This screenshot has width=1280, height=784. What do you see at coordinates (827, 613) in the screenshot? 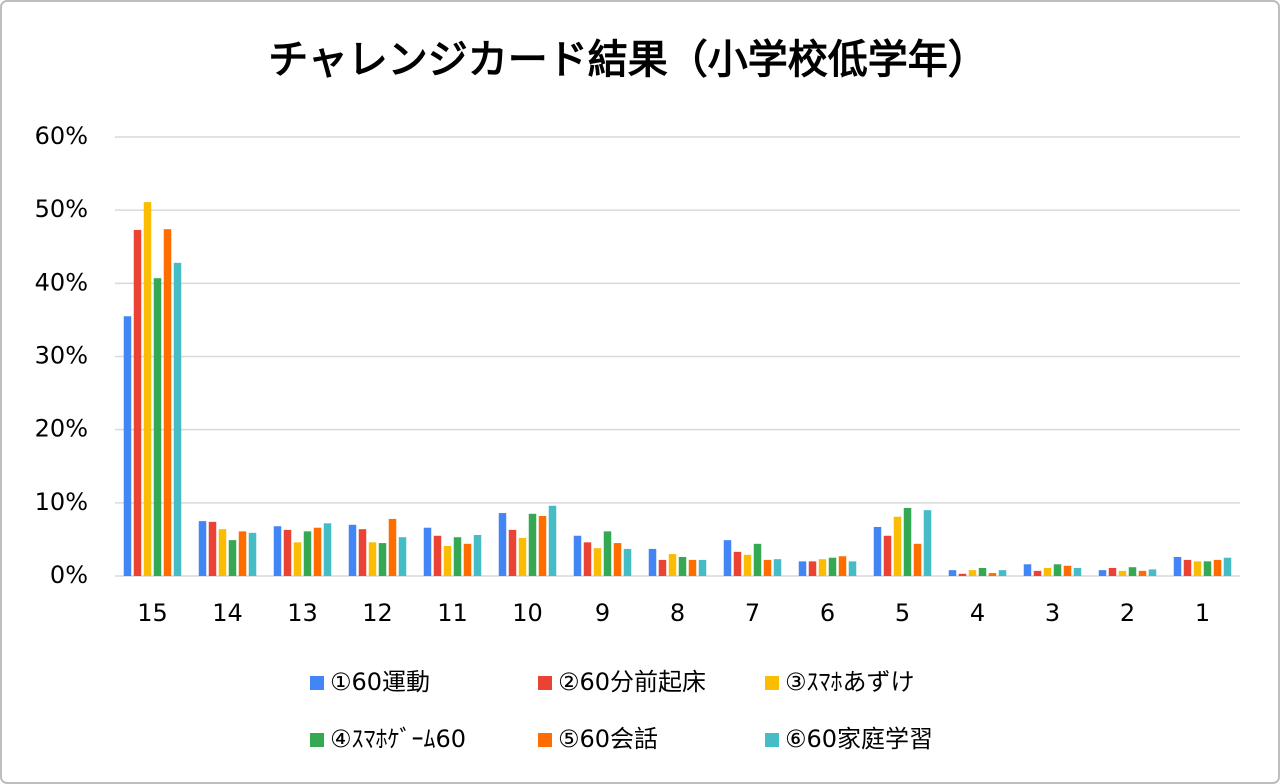
I see `x-tick-label: 6` at bounding box center [827, 613].